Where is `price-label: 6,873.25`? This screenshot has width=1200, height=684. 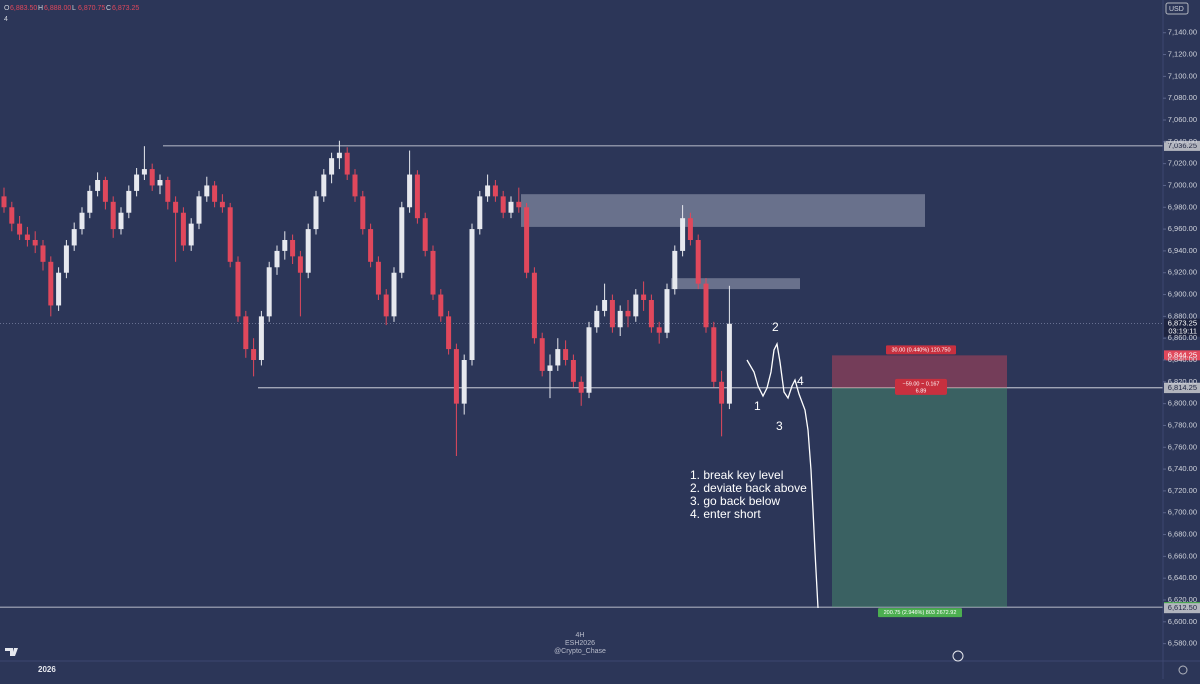
price-label: 6,873.25 is located at coordinates (1182, 323).